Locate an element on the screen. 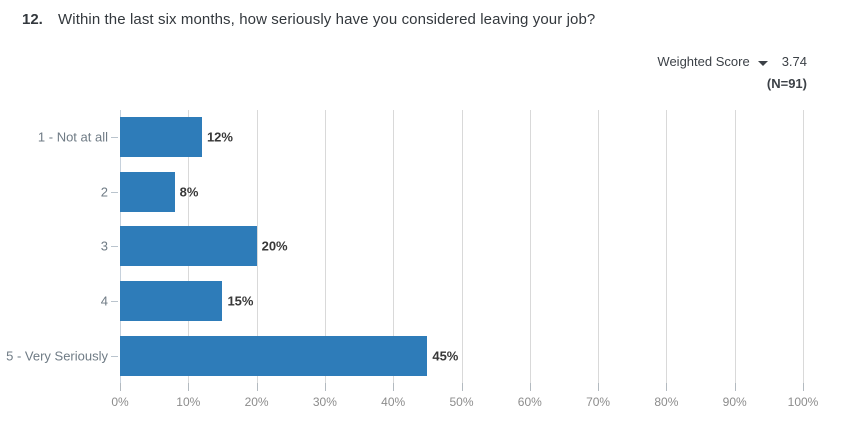  bar-value-label: 12% is located at coordinates (219, 137).